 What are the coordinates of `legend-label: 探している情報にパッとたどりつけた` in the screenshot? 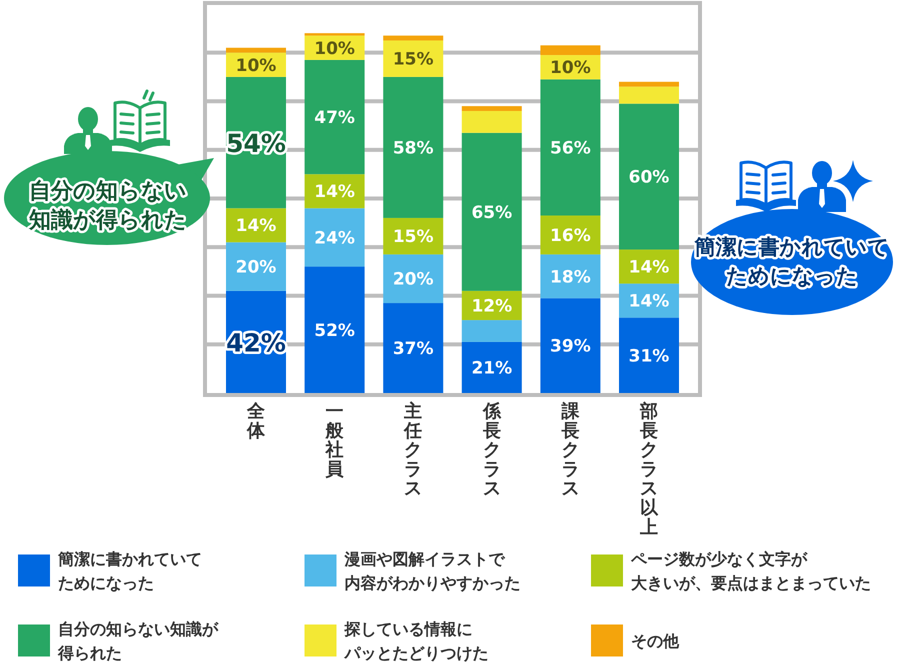 It's located at (416, 641).